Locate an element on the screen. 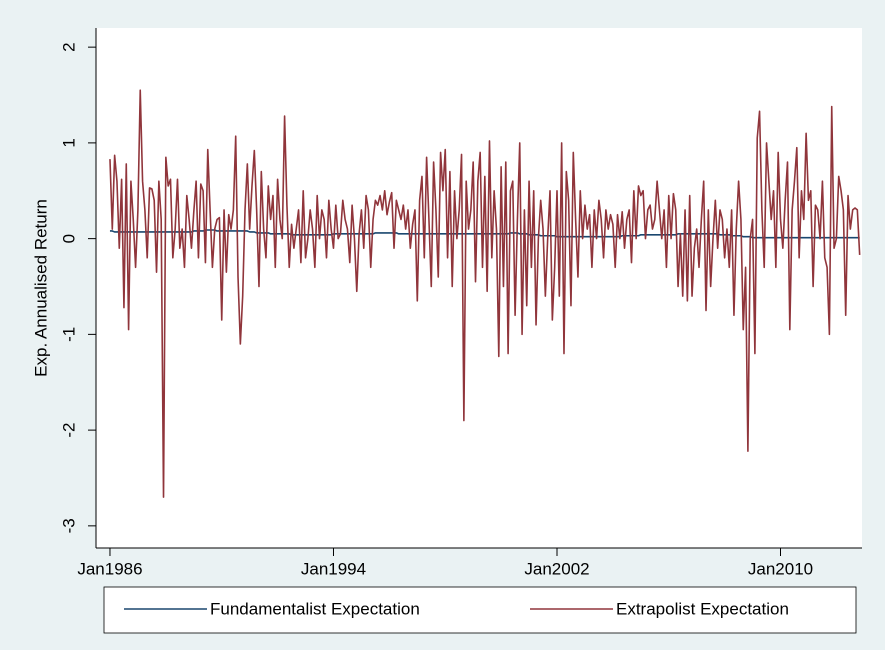 This screenshot has width=885, height=650. legend-label: Fundamentalist Expectation is located at coordinates (315, 608).